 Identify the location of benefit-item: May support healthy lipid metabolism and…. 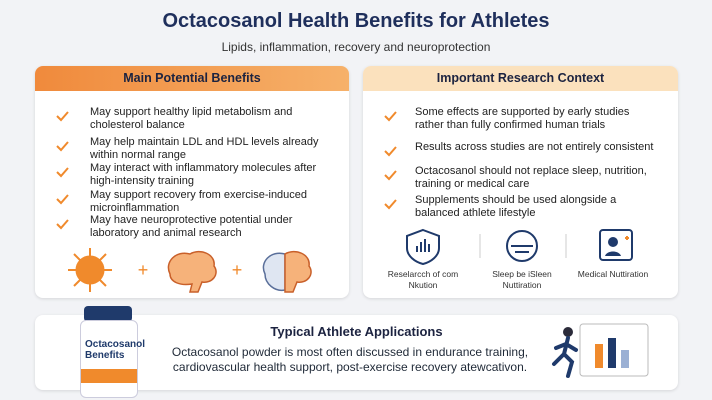
(191, 118).